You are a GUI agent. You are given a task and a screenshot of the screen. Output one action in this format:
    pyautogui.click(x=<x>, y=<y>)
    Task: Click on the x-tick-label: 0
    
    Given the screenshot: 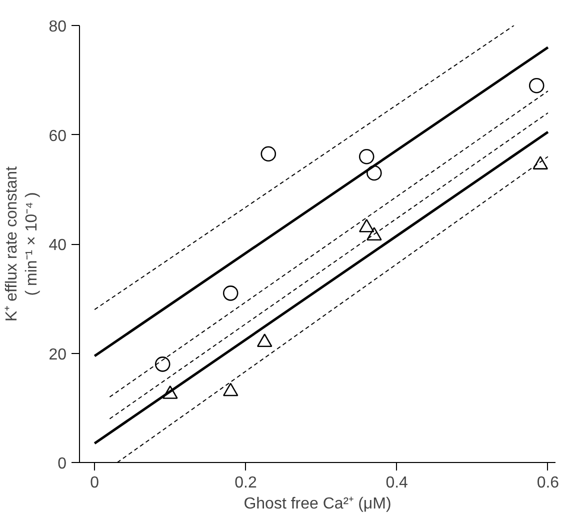 What is the action you would take?
    pyautogui.click(x=95, y=483)
    